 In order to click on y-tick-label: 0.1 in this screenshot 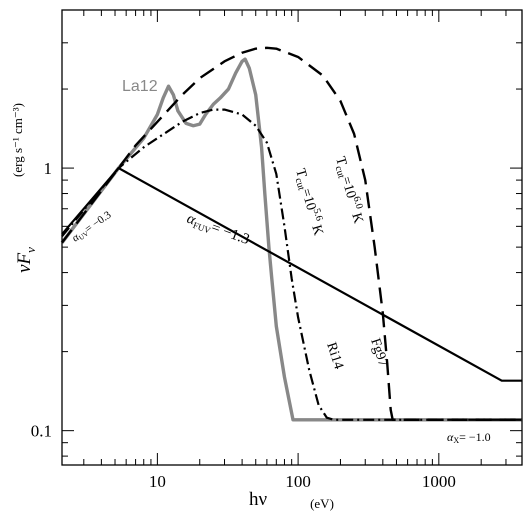, I will do `click(41, 431)`.